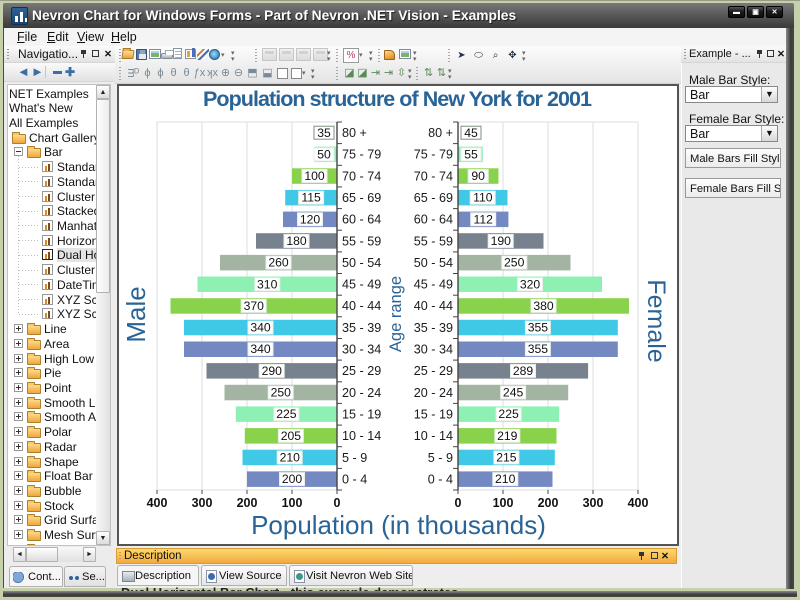  Describe the element at coordinates (543, 306) in the screenshot. I see `svg-text: 380` at that location.